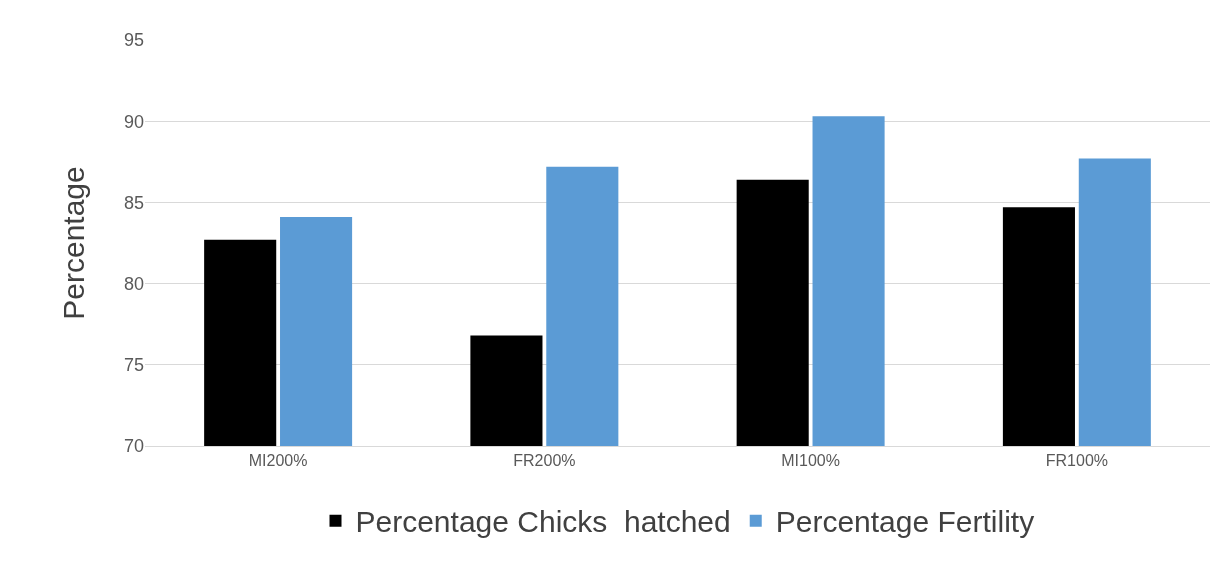  What do you see at coordinates (1077, 461) in the screenshot?
I see `x-tick-label: FR100%` at bounding box center [1077, 461].